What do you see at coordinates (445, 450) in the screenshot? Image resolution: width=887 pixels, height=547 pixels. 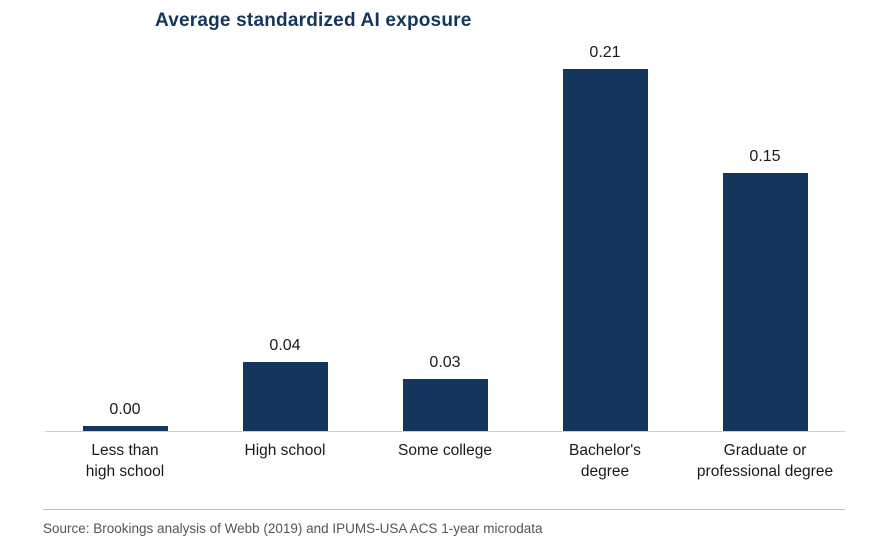 I see `x-axis-label: Some college` at bounding box center [445, 450].